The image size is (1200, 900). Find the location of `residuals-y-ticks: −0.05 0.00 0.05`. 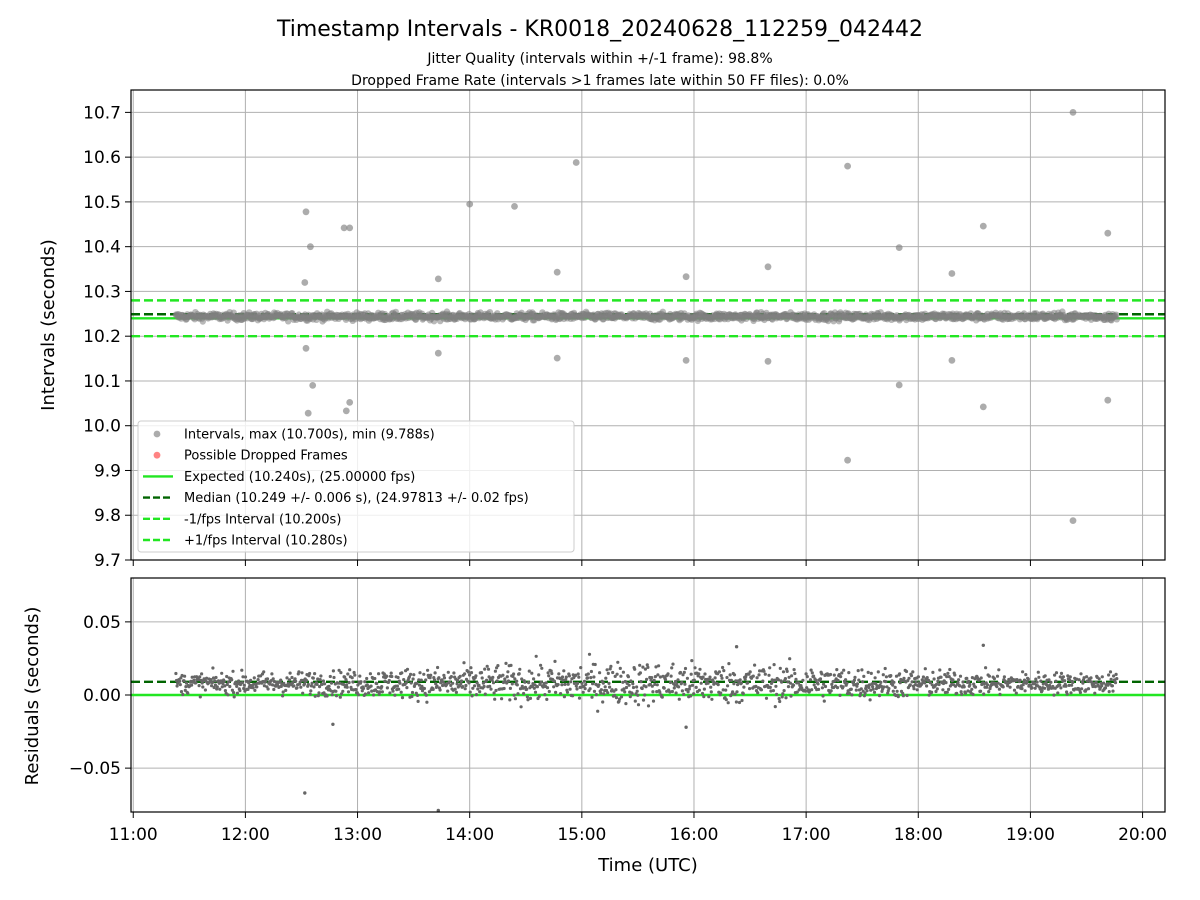

residuals-y-ticks: −0.05 0.00 0.05 is located at coordinates (100, 696).